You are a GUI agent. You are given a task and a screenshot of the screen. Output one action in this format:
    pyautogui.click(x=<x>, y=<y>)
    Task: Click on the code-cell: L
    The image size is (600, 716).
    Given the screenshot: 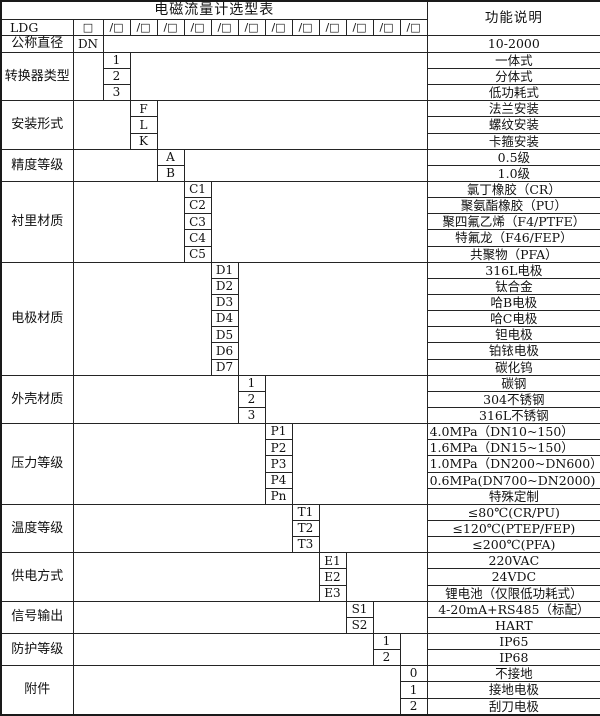 What is the action you would take?
    pyautogui.click(x=143, y=125)
    